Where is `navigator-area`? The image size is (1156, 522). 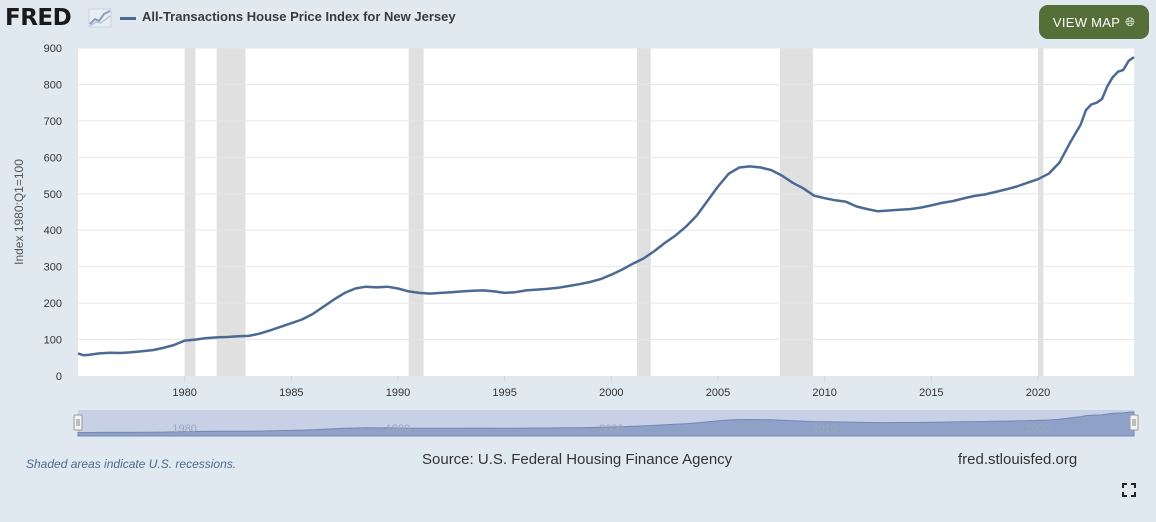 navigator-area is located at coordinates (606, 424).